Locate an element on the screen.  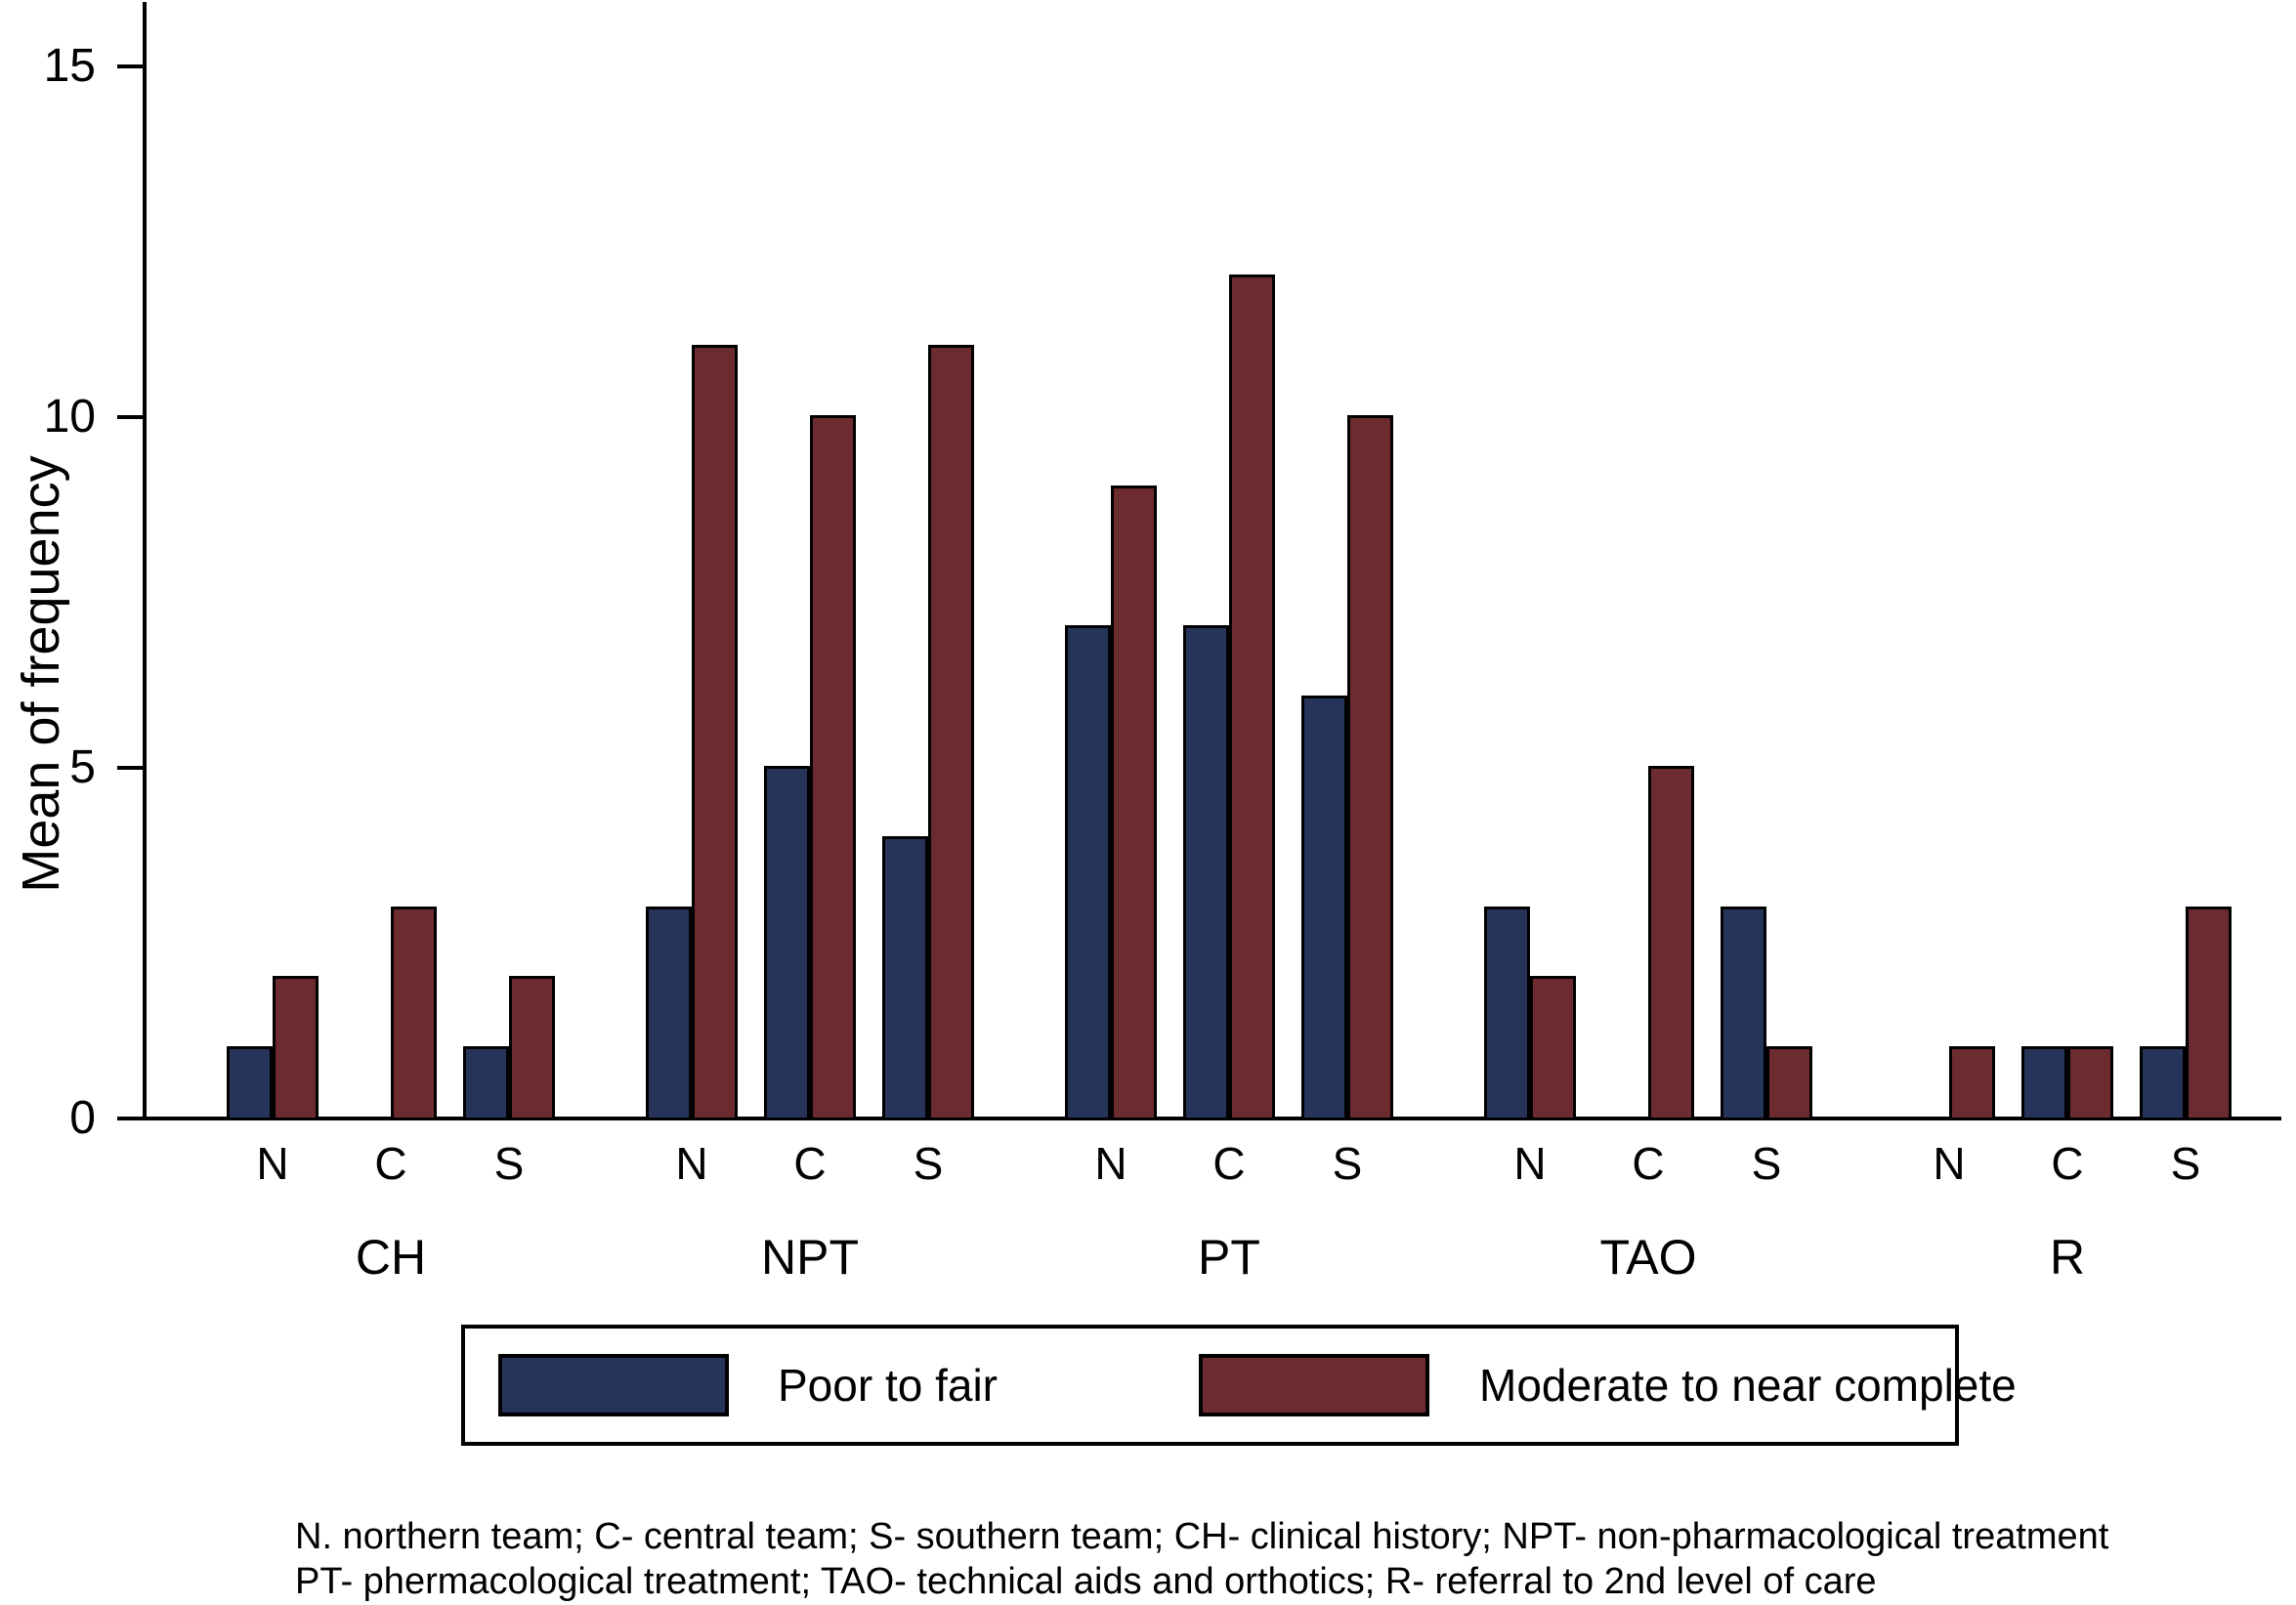
bar-moderate-NPT-C is located at coordinates (833, 767).